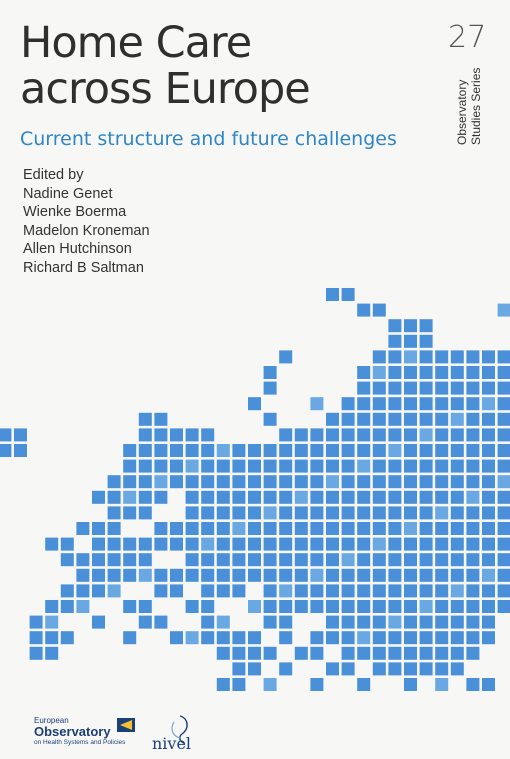 The image size is (510, 759). Describe the element at coordinates (72, 731) in the screenshot. I see `observatory-logo-line-2: Observatory` at that location.